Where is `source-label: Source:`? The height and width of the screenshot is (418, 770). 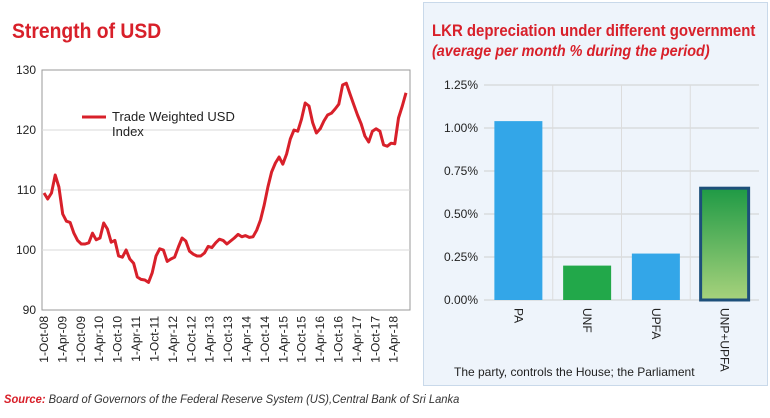 source-label: Source: is located at coordinates (25, 399).